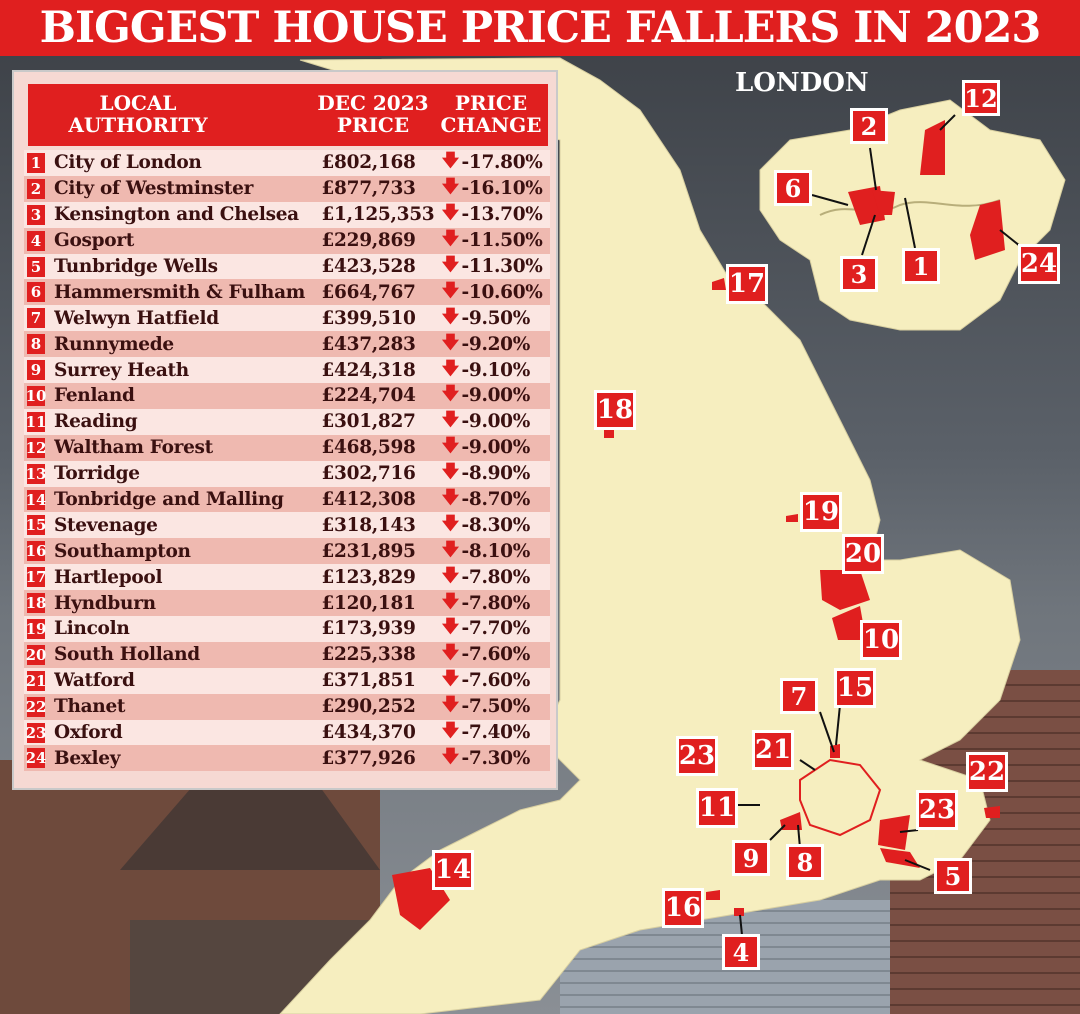 This screenshot has width=1080, height=1014. I want to click on map-tag-8: 8, so click(805, 862).